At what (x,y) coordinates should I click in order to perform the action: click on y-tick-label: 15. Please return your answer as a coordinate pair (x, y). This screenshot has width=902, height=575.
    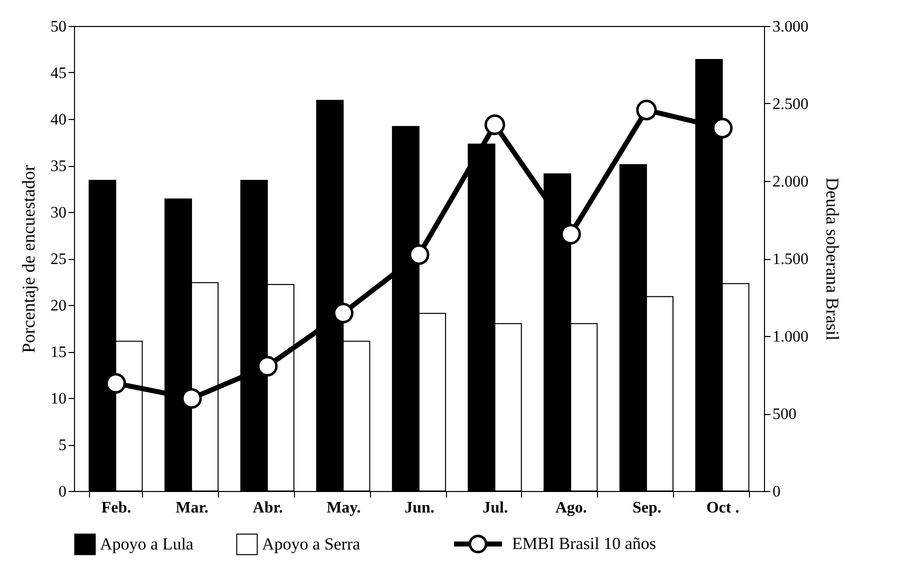
    Looking at the image, I should click on (58, 352).